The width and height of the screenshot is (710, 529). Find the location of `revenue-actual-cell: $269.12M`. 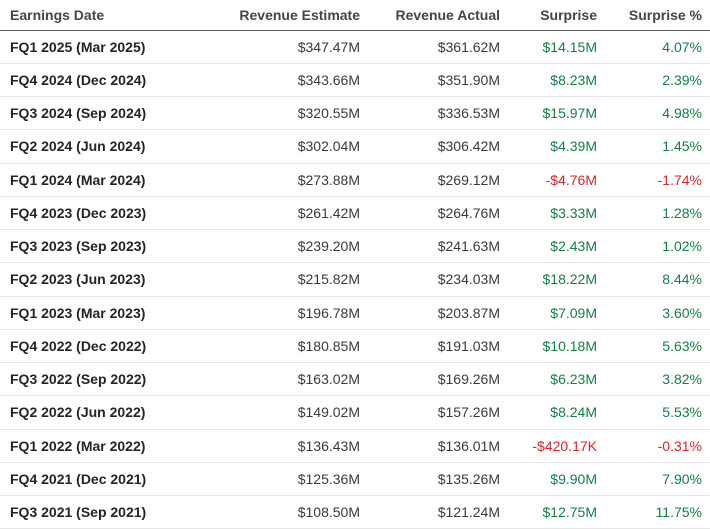

revenue-actual-cell: $269.12M is located at coordinates (438, 180).